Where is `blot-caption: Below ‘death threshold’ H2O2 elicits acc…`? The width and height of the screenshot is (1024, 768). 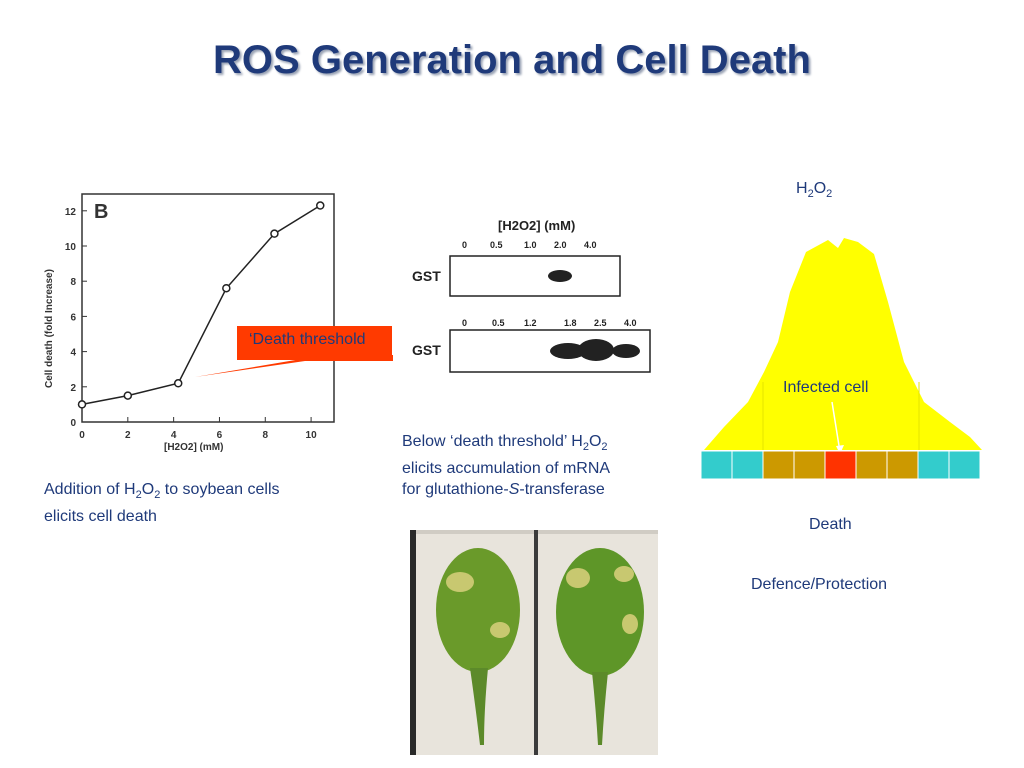 blot-caption: Below ‘death threshold’ H2O2 elicits acc… is located at coordinates (506, 466).